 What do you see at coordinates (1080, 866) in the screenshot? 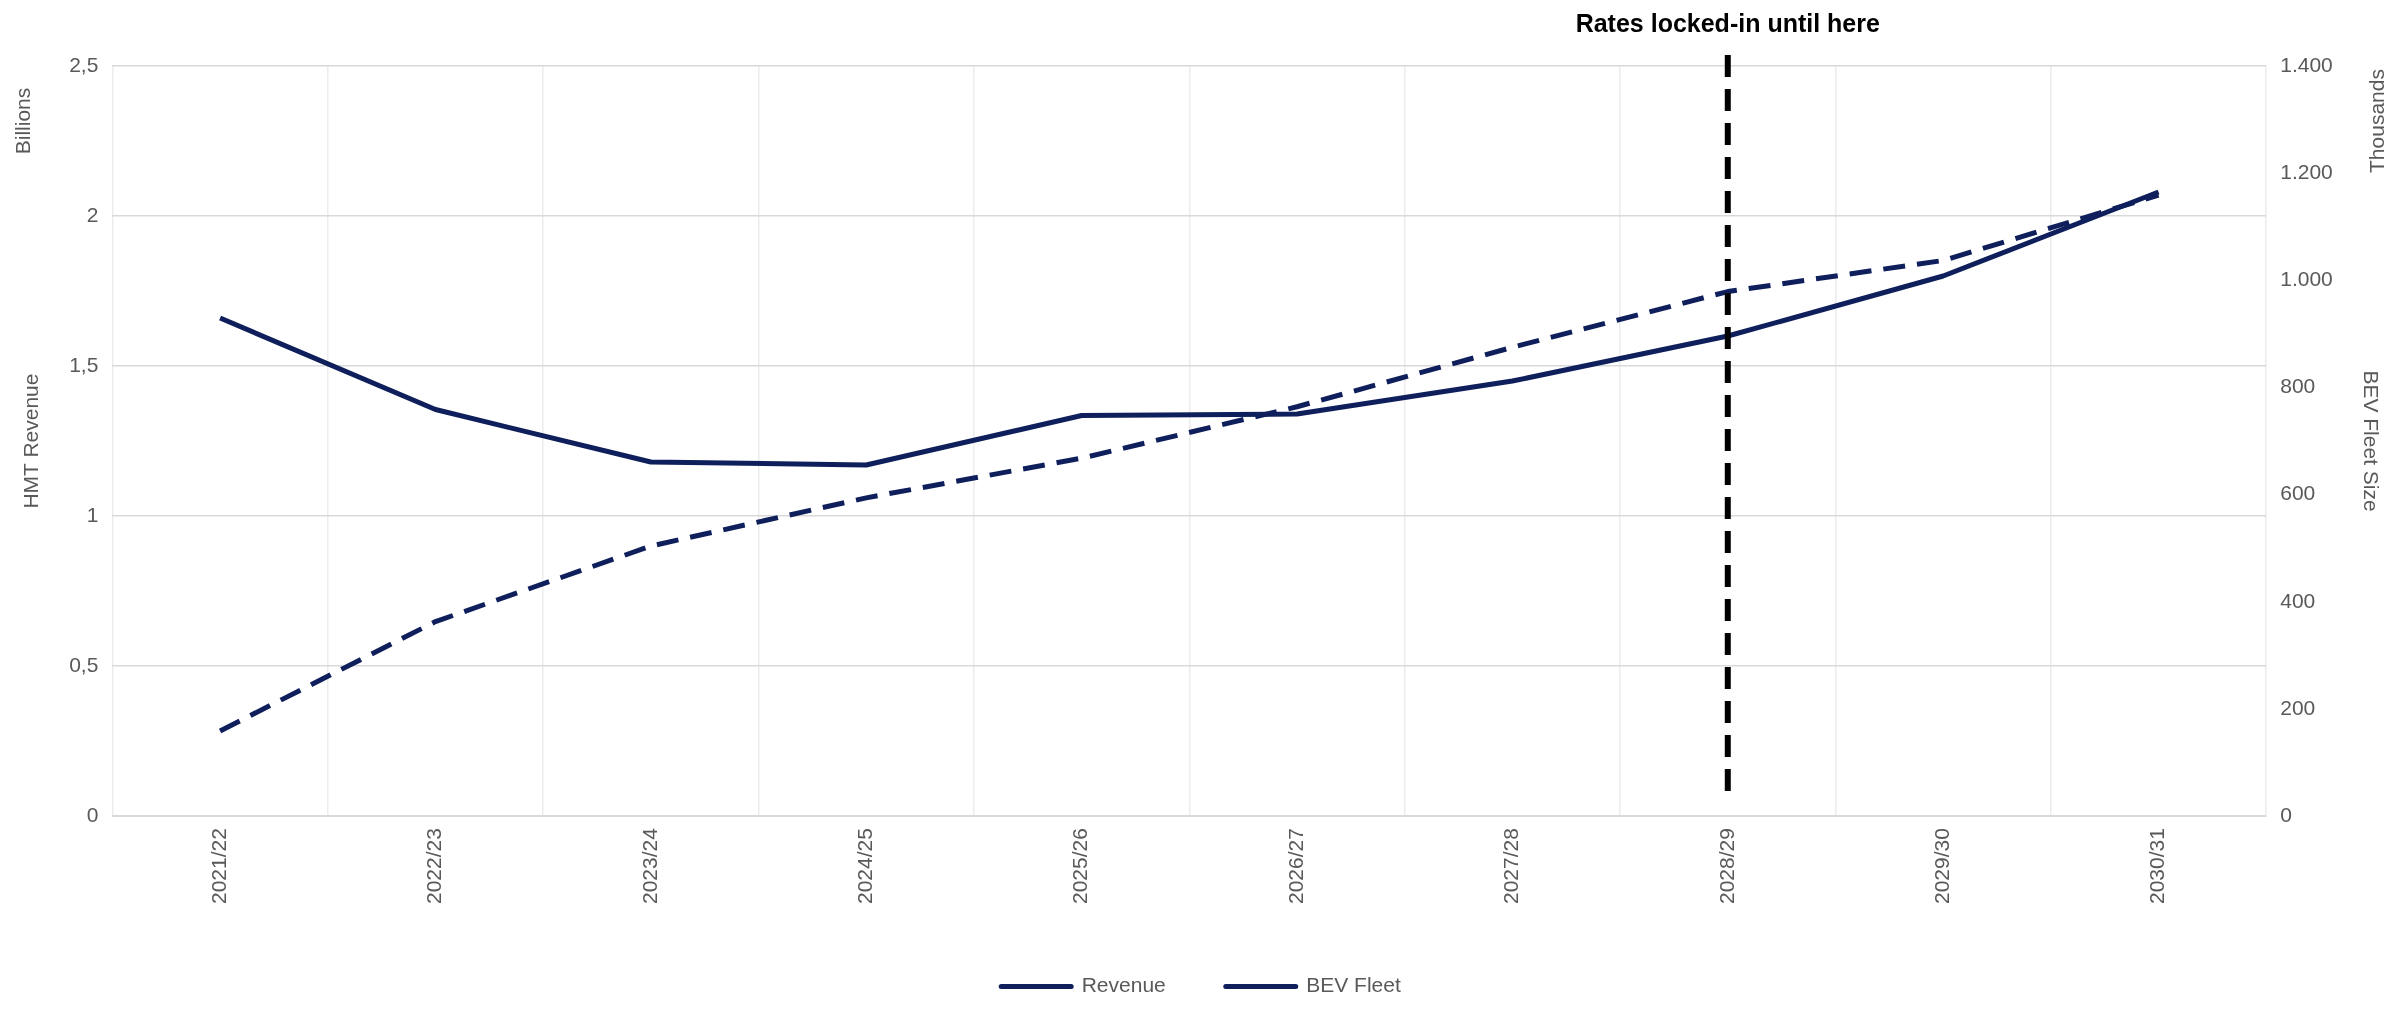
I see `x-tick-label: 2025/26` at bounding box center [1080, 866].